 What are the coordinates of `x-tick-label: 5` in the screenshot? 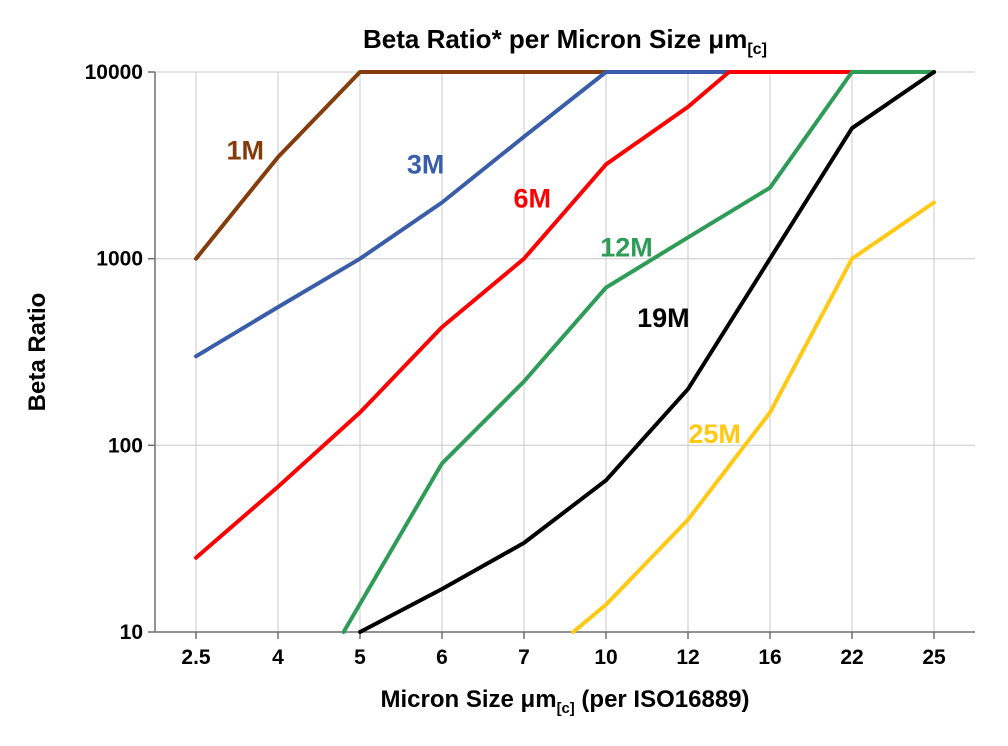 It's located at (360, 657).